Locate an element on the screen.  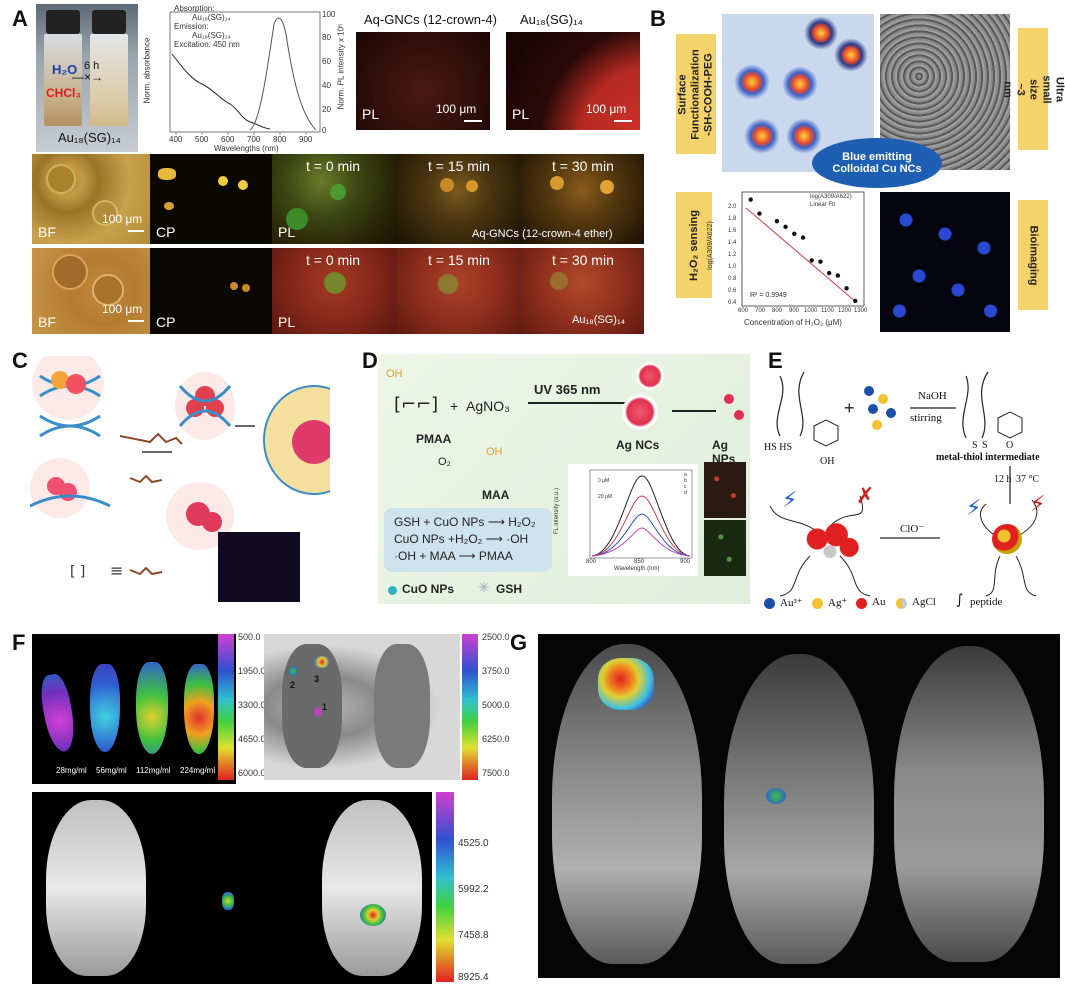
sens-xtick: 800 is located at coordinates (777, 311).